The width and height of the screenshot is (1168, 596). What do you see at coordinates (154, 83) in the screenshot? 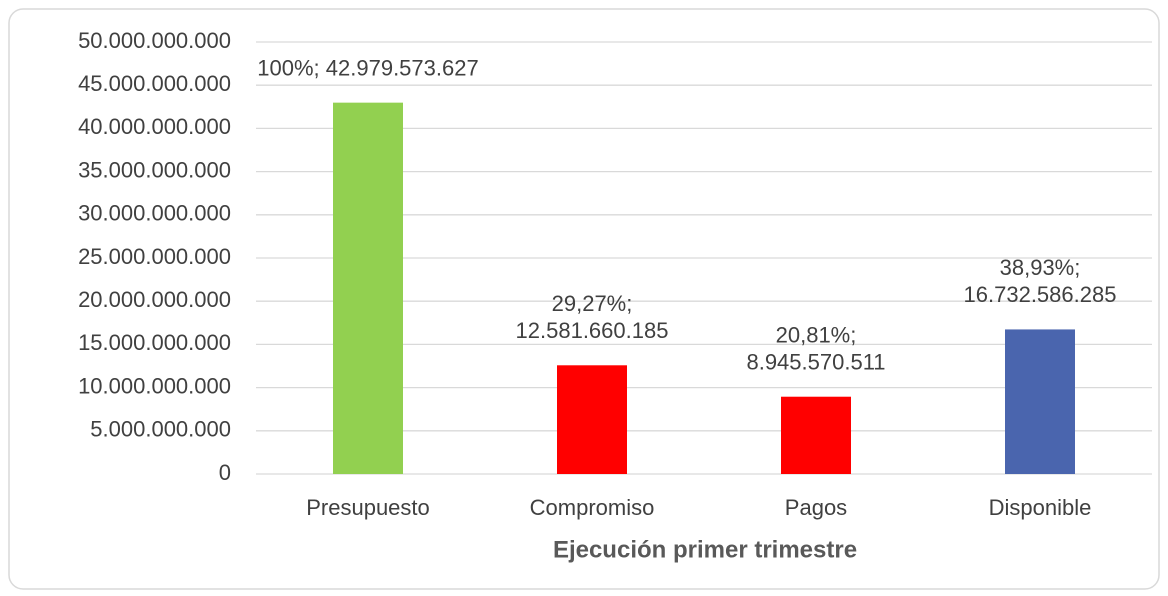
I see `y-tick-label: 45.000.000.000` at bounding box center [154, 83].